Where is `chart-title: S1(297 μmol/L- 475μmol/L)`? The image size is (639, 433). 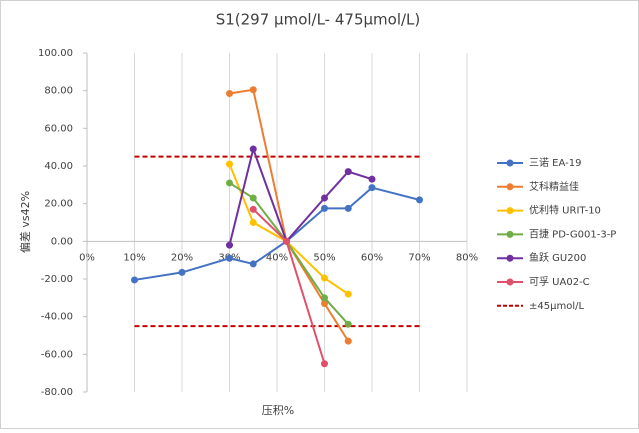
chart-title: S1(297 μmol/L- 475μmol/L) is located at coordinates (318, 20).